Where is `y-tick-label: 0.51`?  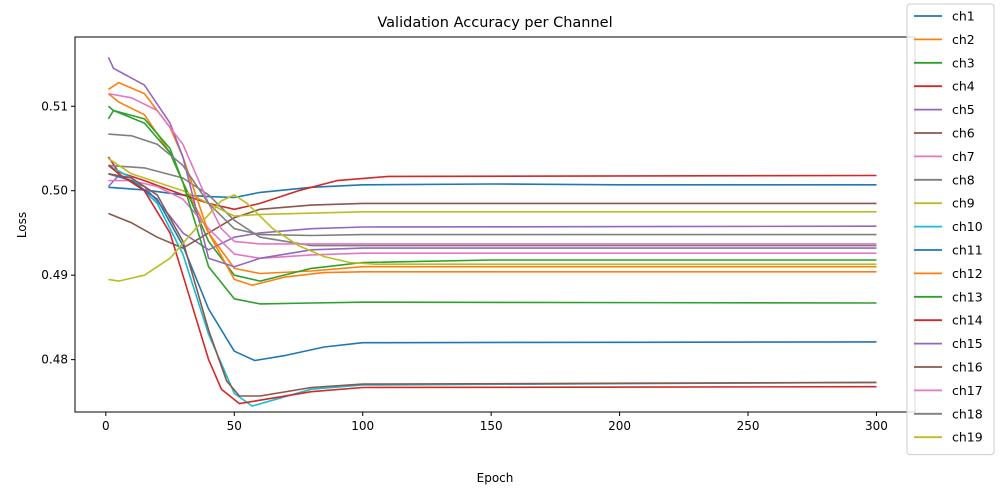 y-tick-label: 0.51 is located at coordinates (54, 106).